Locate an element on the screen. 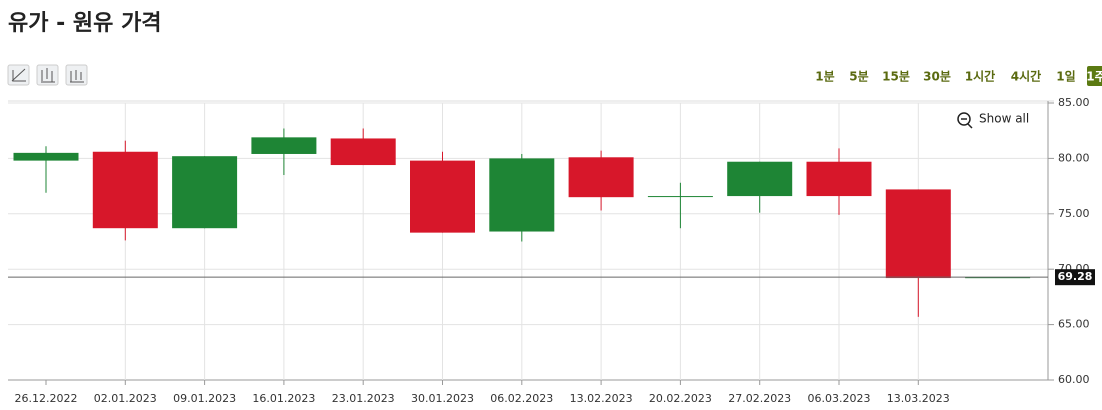  x-tick-label: 30.01.2023 is located at coordinates (442, 398).